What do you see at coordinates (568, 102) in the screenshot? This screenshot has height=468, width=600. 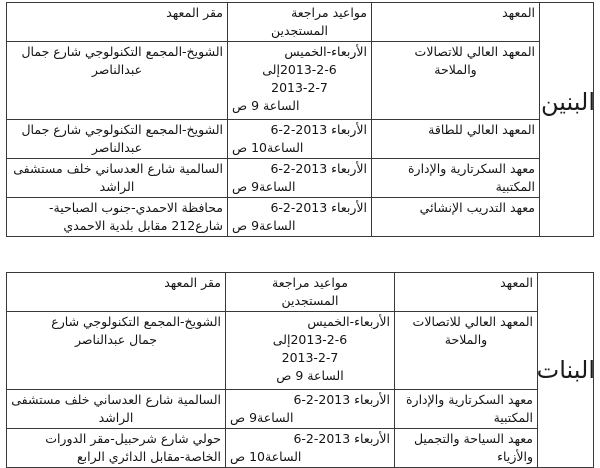 I see `boys-band-label: البنين` at bounding box center [568, 102].